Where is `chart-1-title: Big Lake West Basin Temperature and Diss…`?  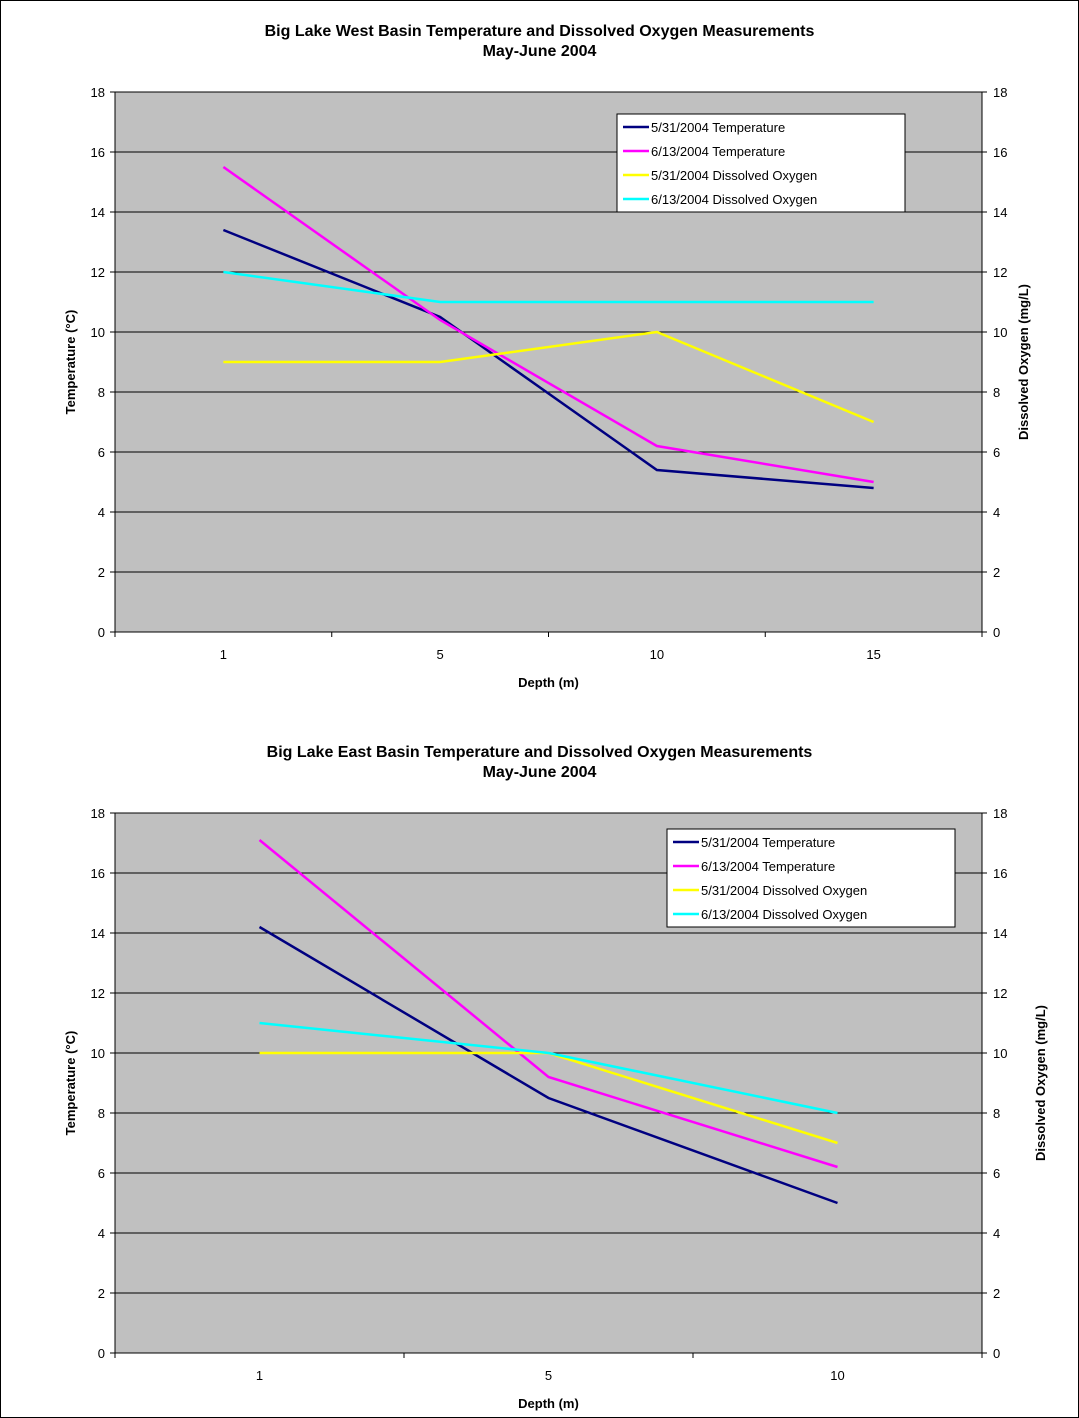 chart-1-title: Big Lake West Basin Temperature and Diss… is located at coordinates (539, 31).